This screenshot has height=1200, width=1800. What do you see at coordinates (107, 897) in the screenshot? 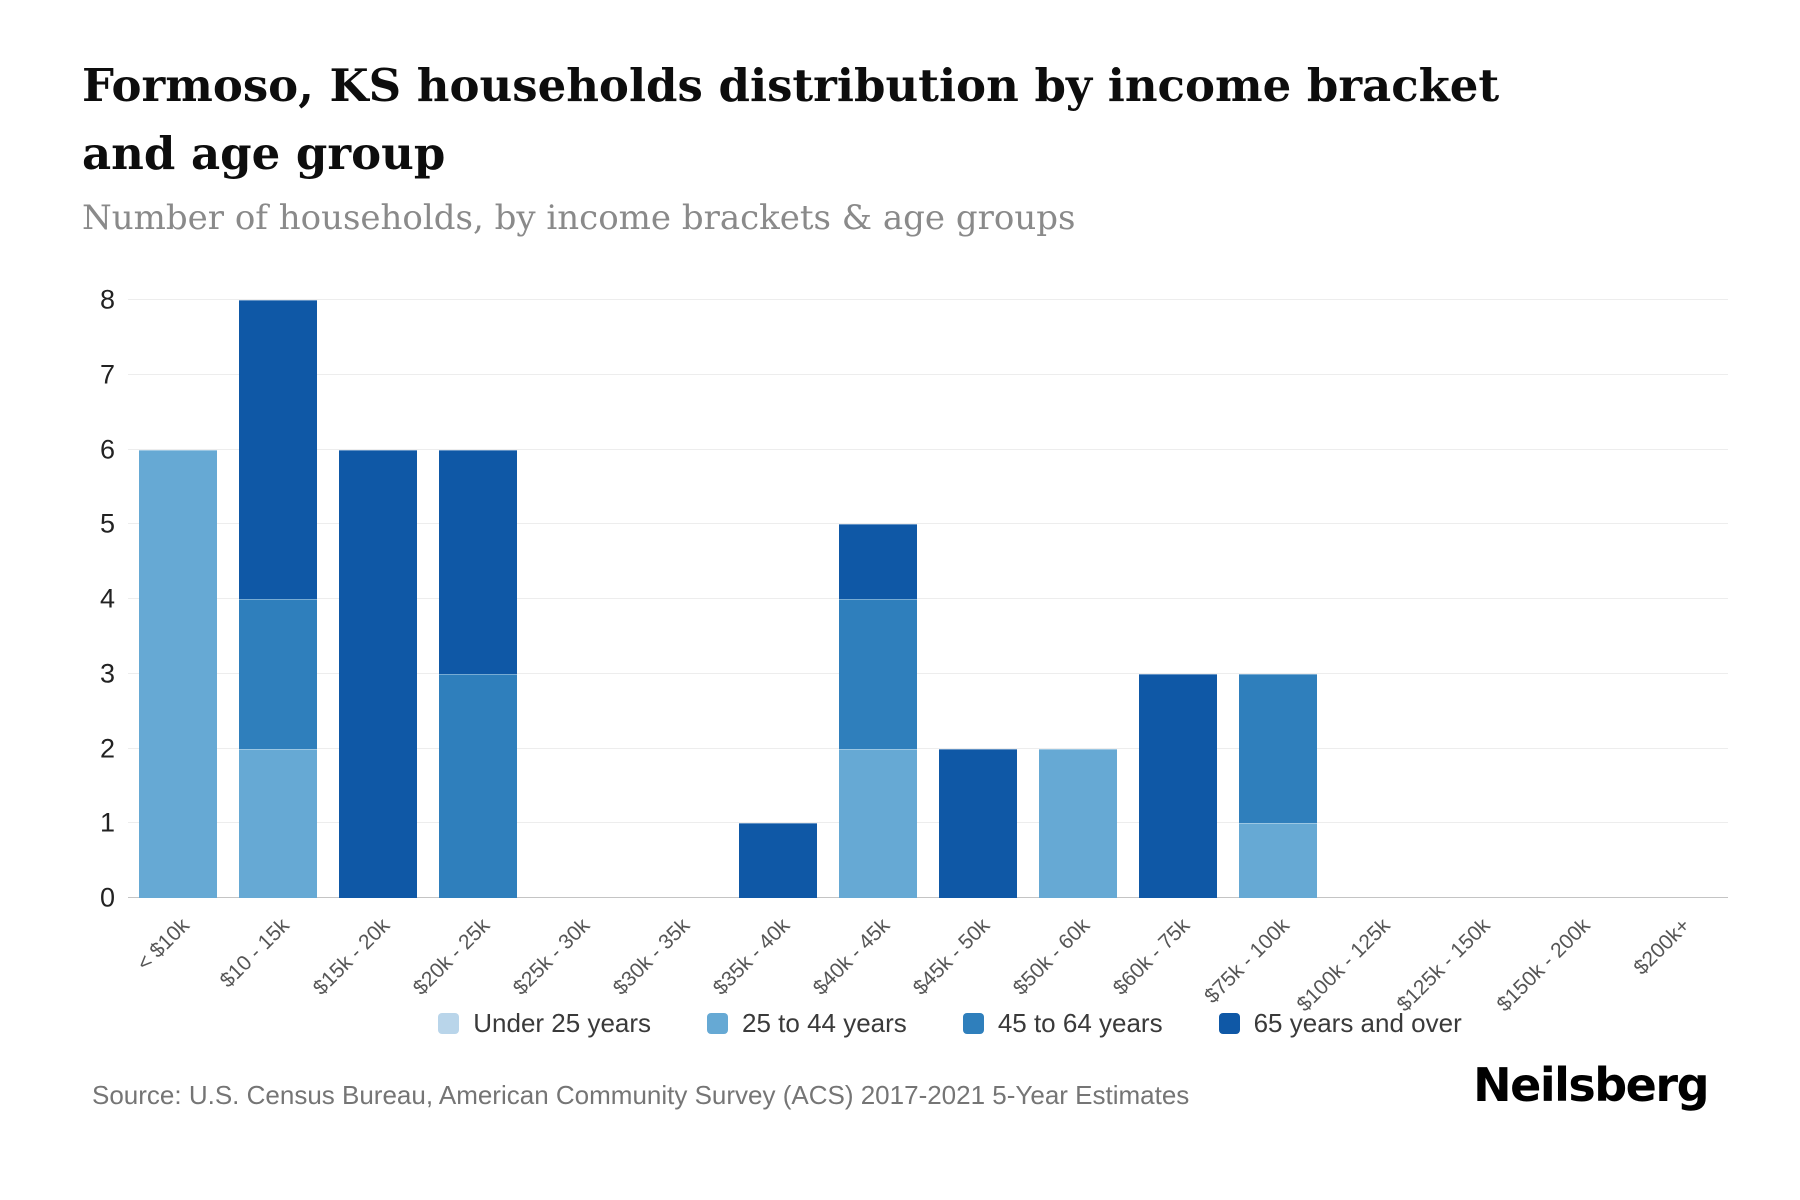
I see `y-tick-label: 0` at bounding box center [107, 897].